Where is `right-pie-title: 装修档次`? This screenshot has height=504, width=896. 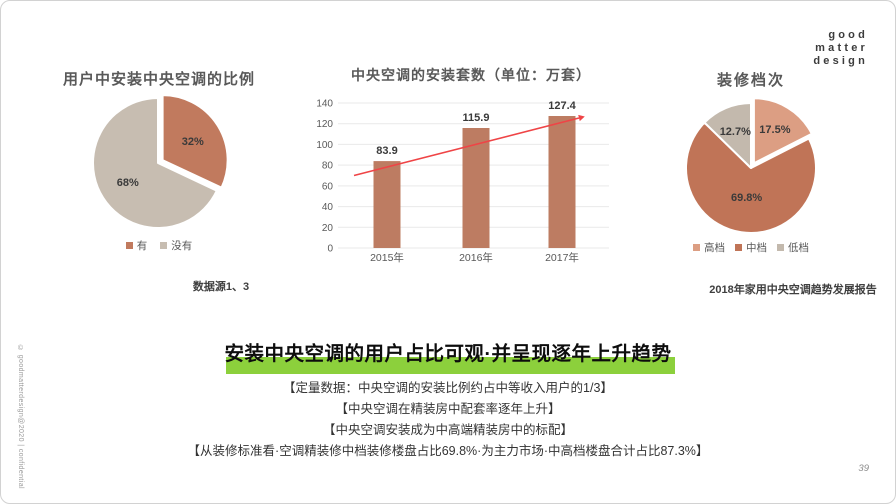 right-pie-title: 装修档次 is located at coordinates (750, 80).